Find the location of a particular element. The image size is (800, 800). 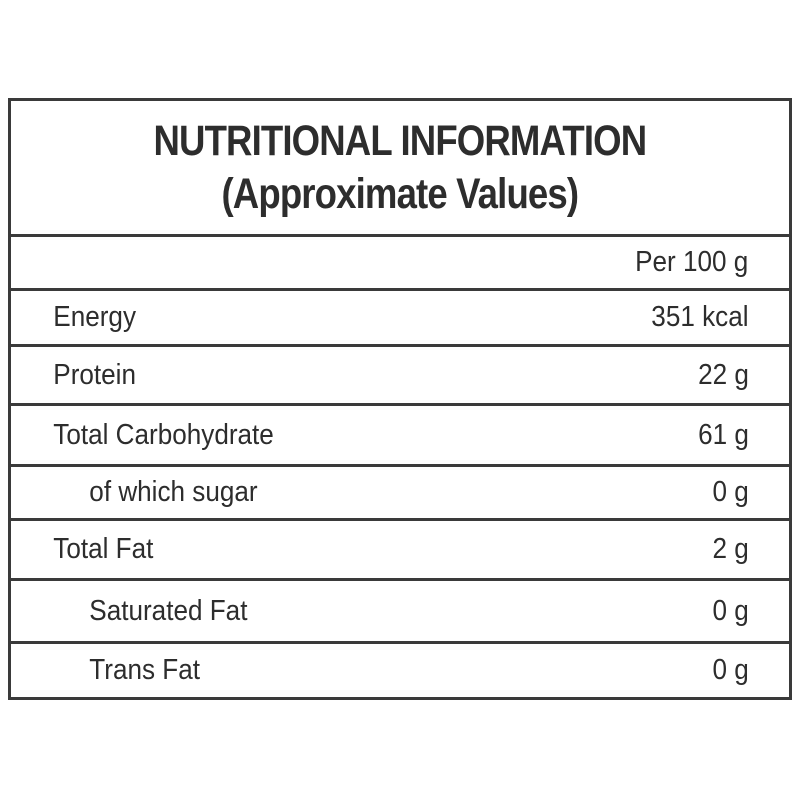

header-row-per-100g: Per 100 g is located at coordinates (400, 264).